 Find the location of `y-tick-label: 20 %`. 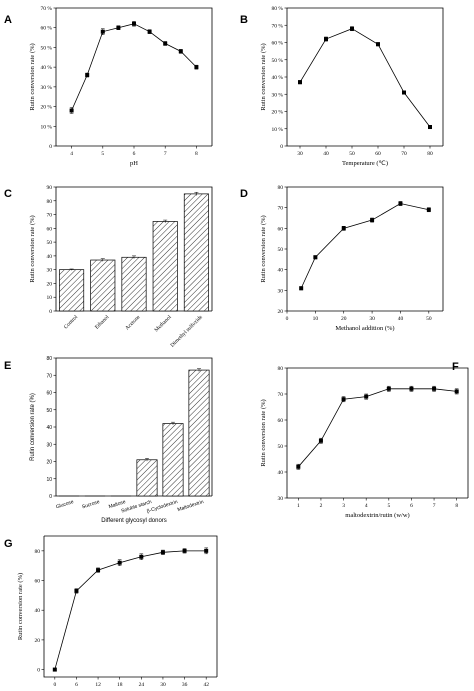

y-tick-label: 20 % is located at coordinates (47, 108).